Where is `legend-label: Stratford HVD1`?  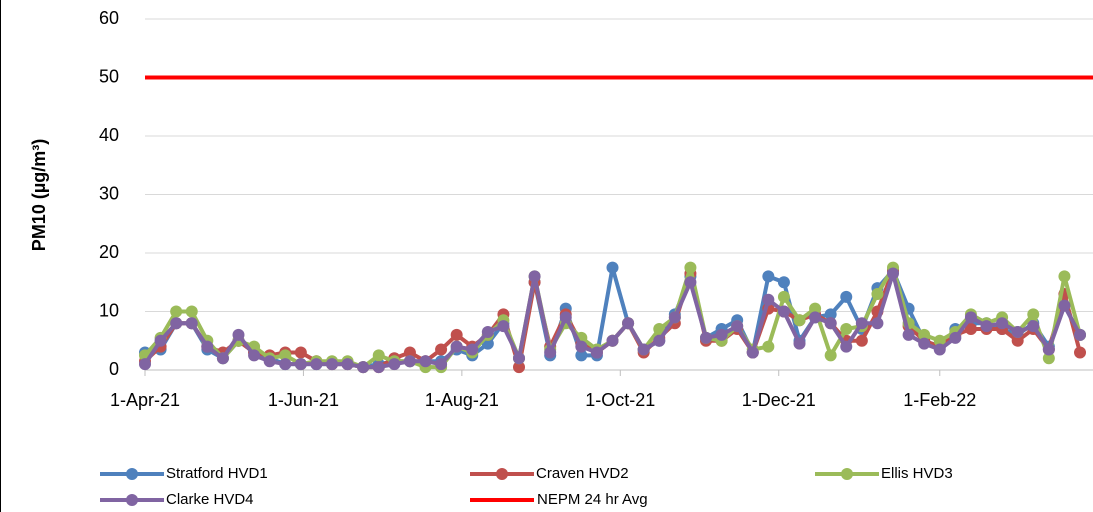 legend-label: Stratford HVD1 is located at coordinates (217, 473).